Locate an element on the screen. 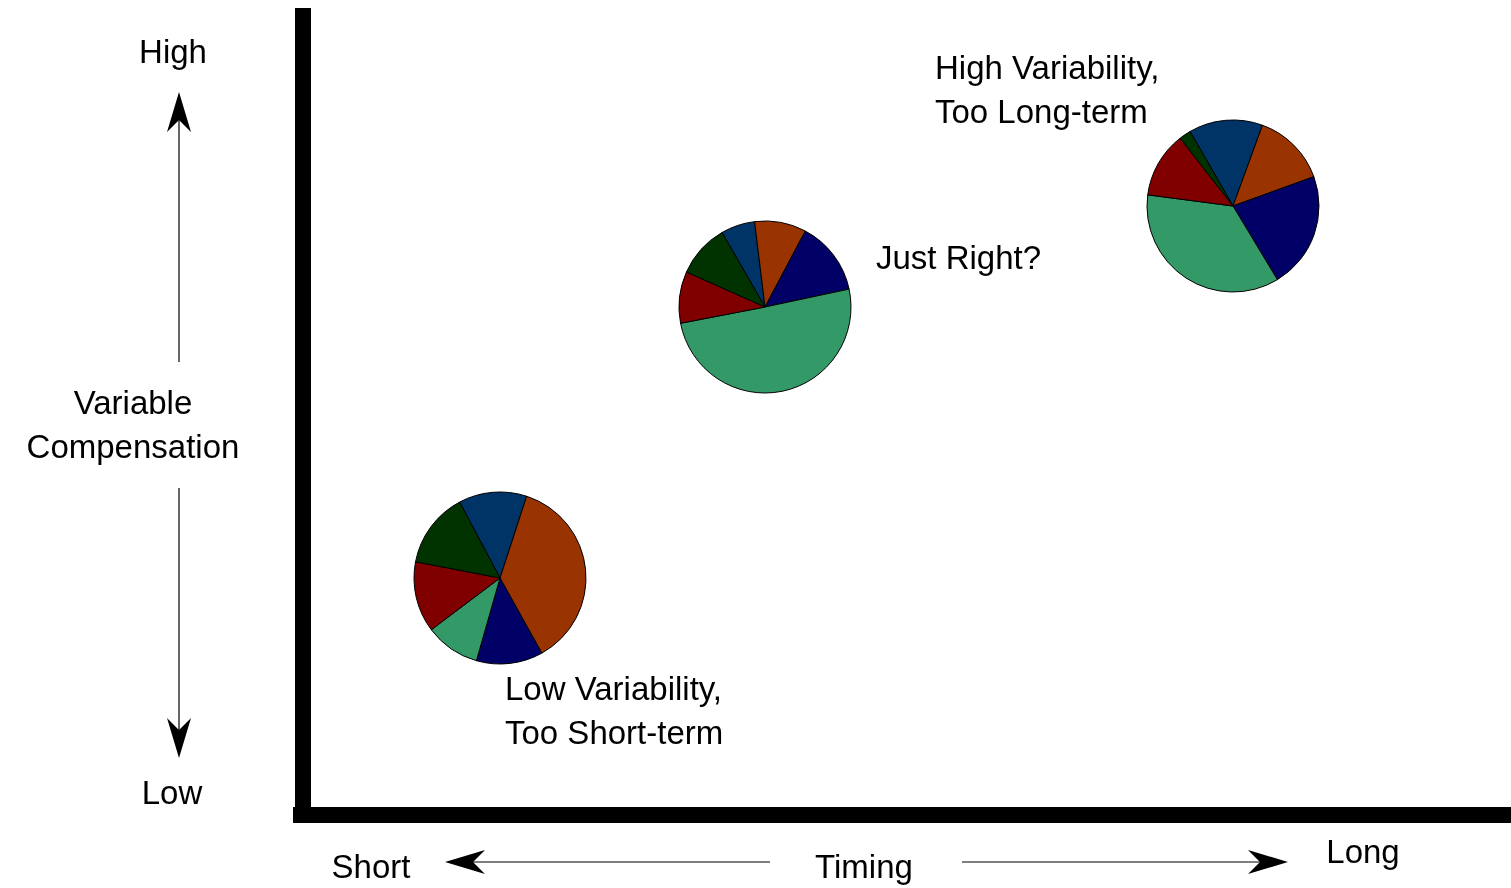  text: Timing is located at coordinates (864, 867).